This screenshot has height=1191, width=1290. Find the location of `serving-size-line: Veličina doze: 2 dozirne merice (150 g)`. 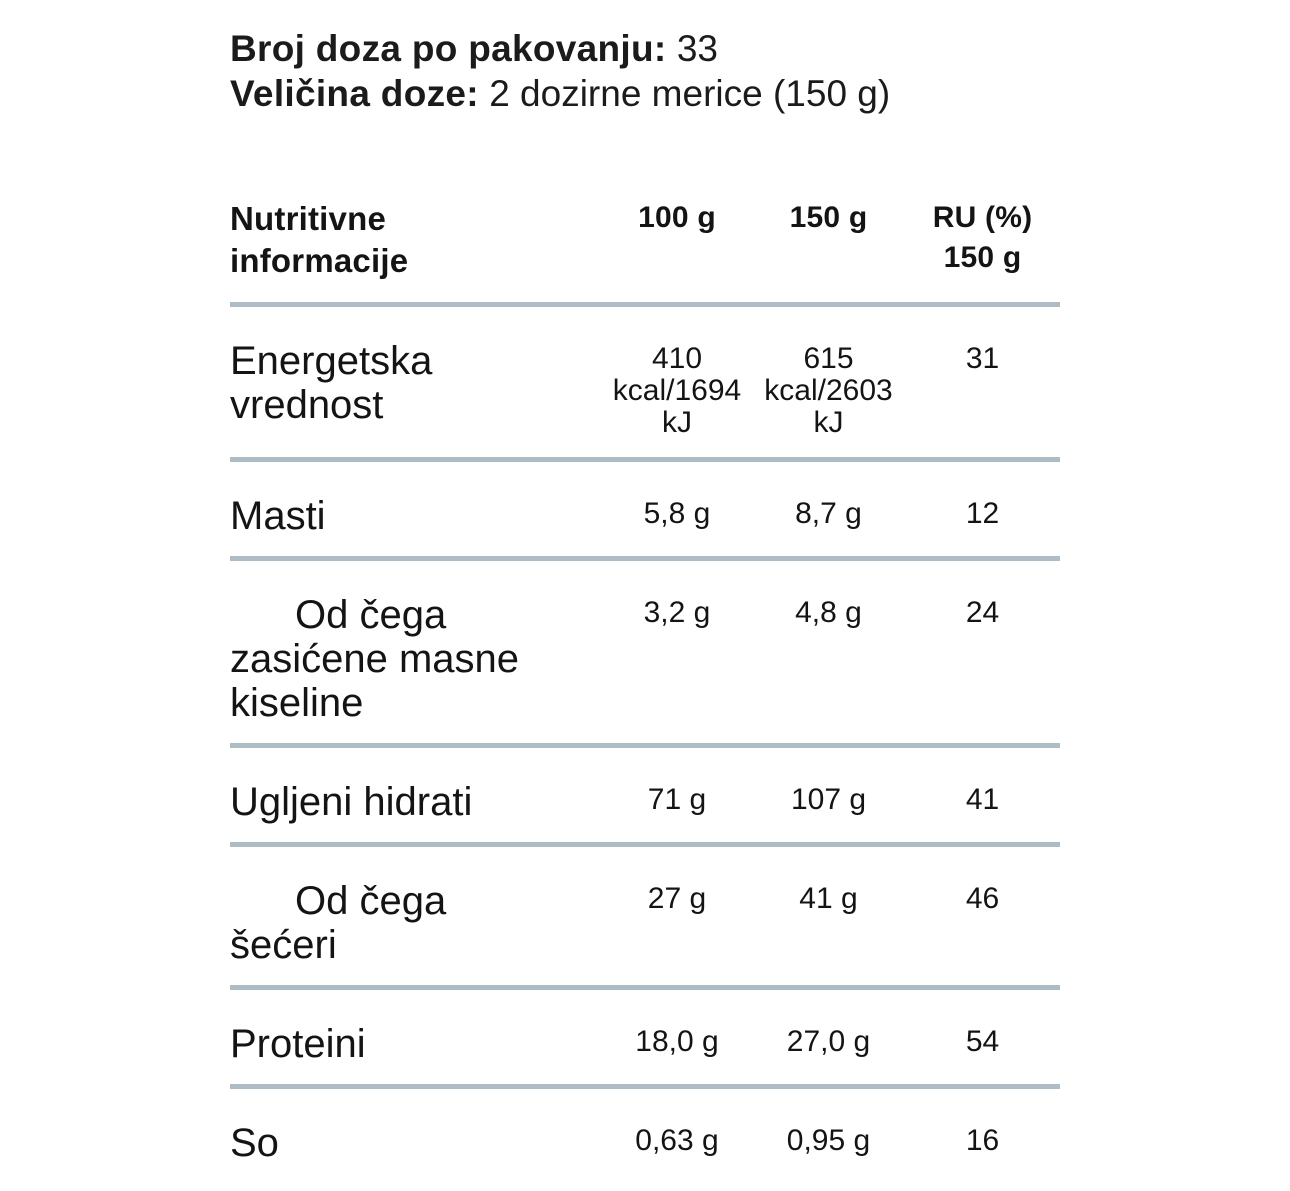

serving-size-line: Veličina doze: 2 dozirne merice (150 g) is located at coordinates (645, 93).